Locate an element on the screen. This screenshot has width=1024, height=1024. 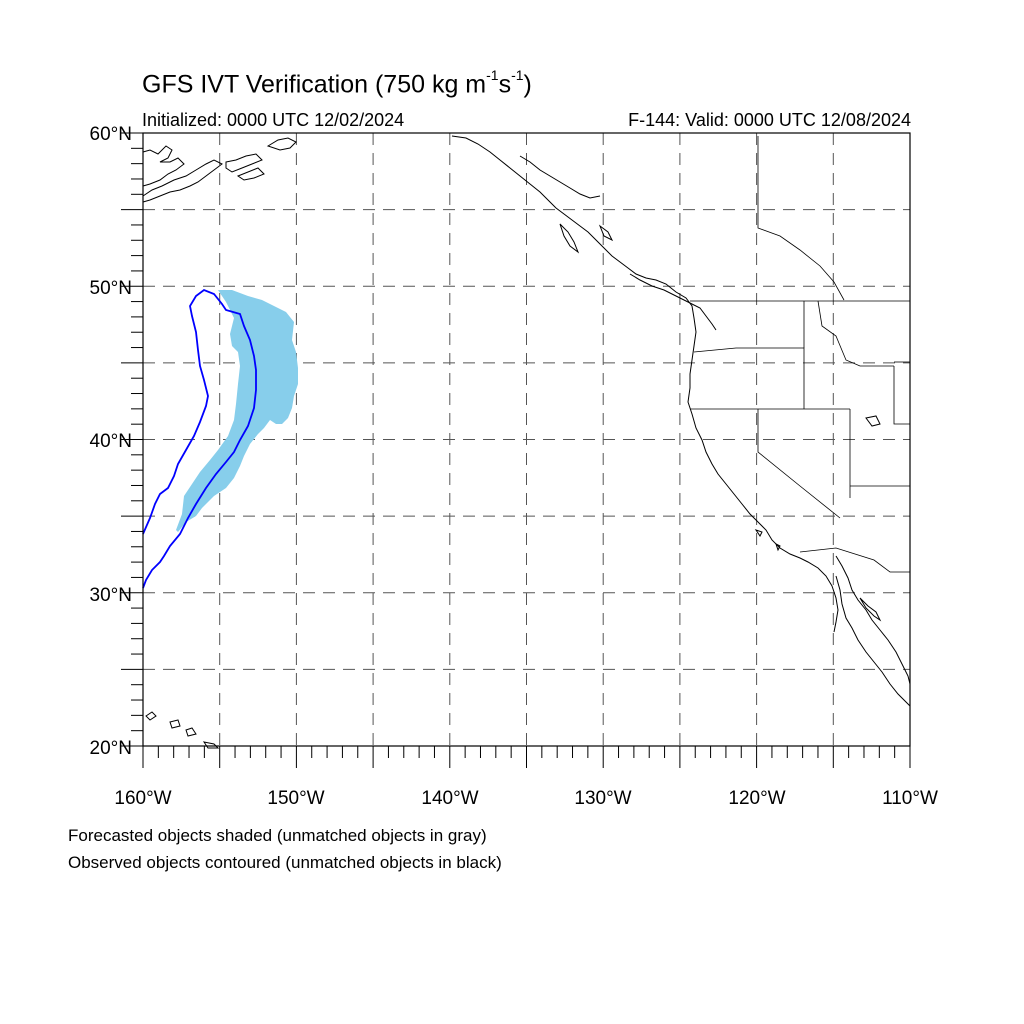
lon-label-120w: 120°W is located at coordinates (756, 798).